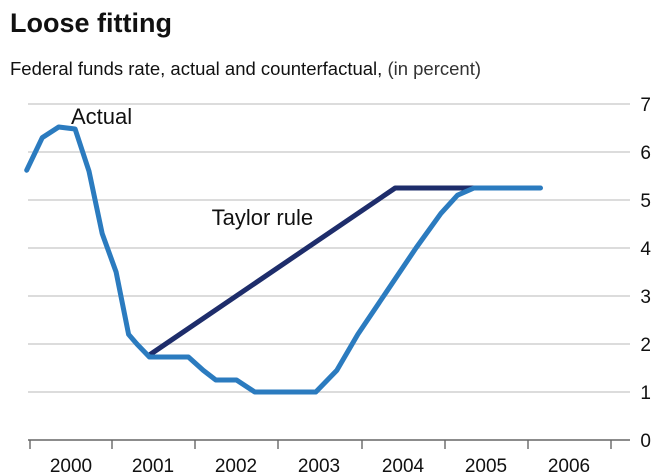 This screenshot has height=474, width=654. I want to click on annotations: Actual Taylor rule, so click(192, 167).